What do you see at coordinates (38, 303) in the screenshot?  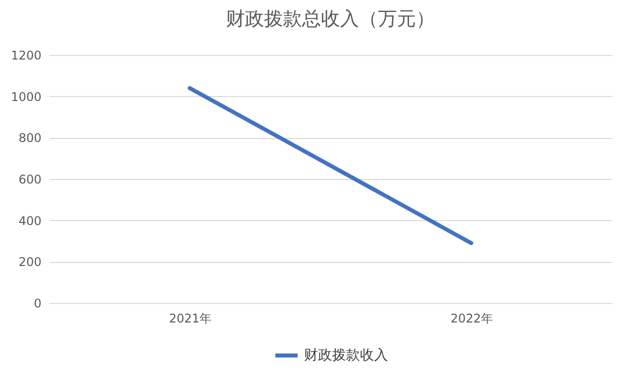 I see `y-tick-label: 0` at bounding box center [38, 303].